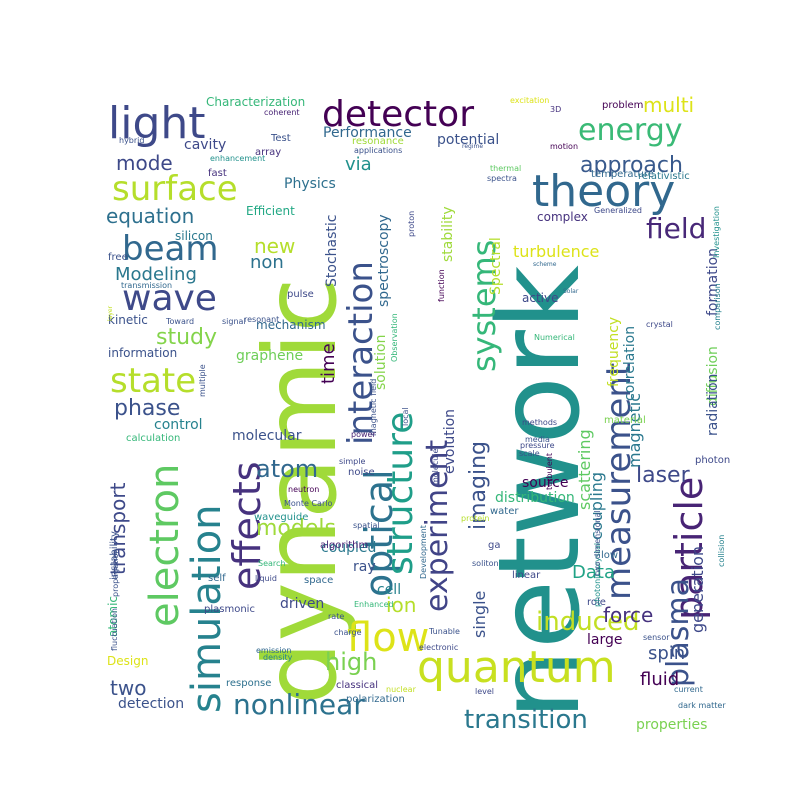 Image resolution: width=800 pixels, height=800 pixels. Describe the element at coordinates (384, 260) in the screenshot. I see `word-spectroscopy: spectroscopy` at that location.